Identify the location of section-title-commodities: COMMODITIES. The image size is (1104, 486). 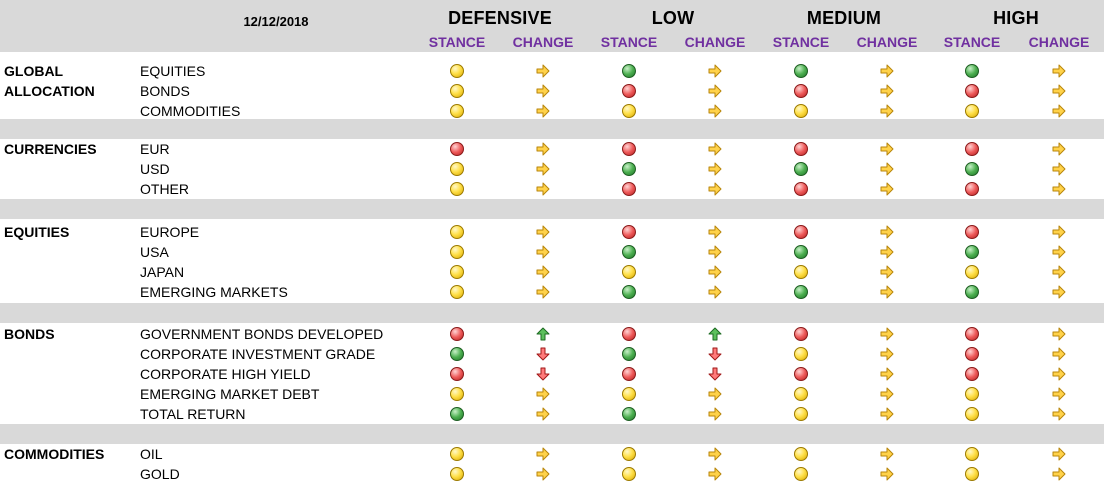
(54, 454).